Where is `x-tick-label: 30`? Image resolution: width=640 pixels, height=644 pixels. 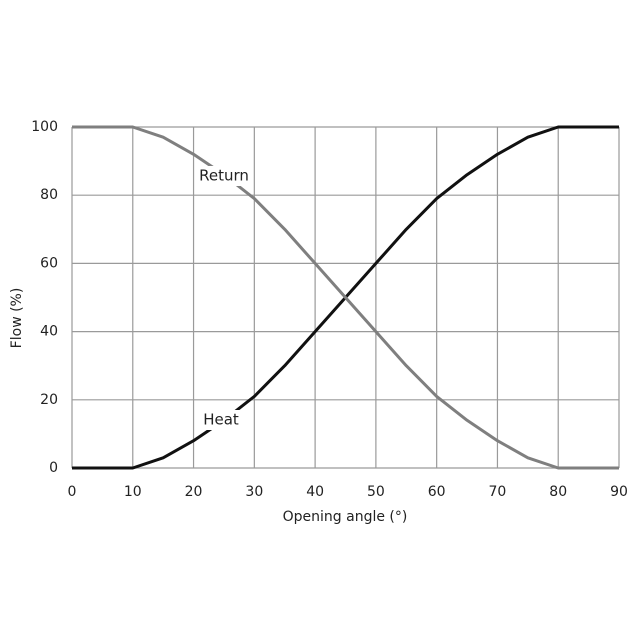 x-tick-label: 30 is located at coordinates (254, 492).